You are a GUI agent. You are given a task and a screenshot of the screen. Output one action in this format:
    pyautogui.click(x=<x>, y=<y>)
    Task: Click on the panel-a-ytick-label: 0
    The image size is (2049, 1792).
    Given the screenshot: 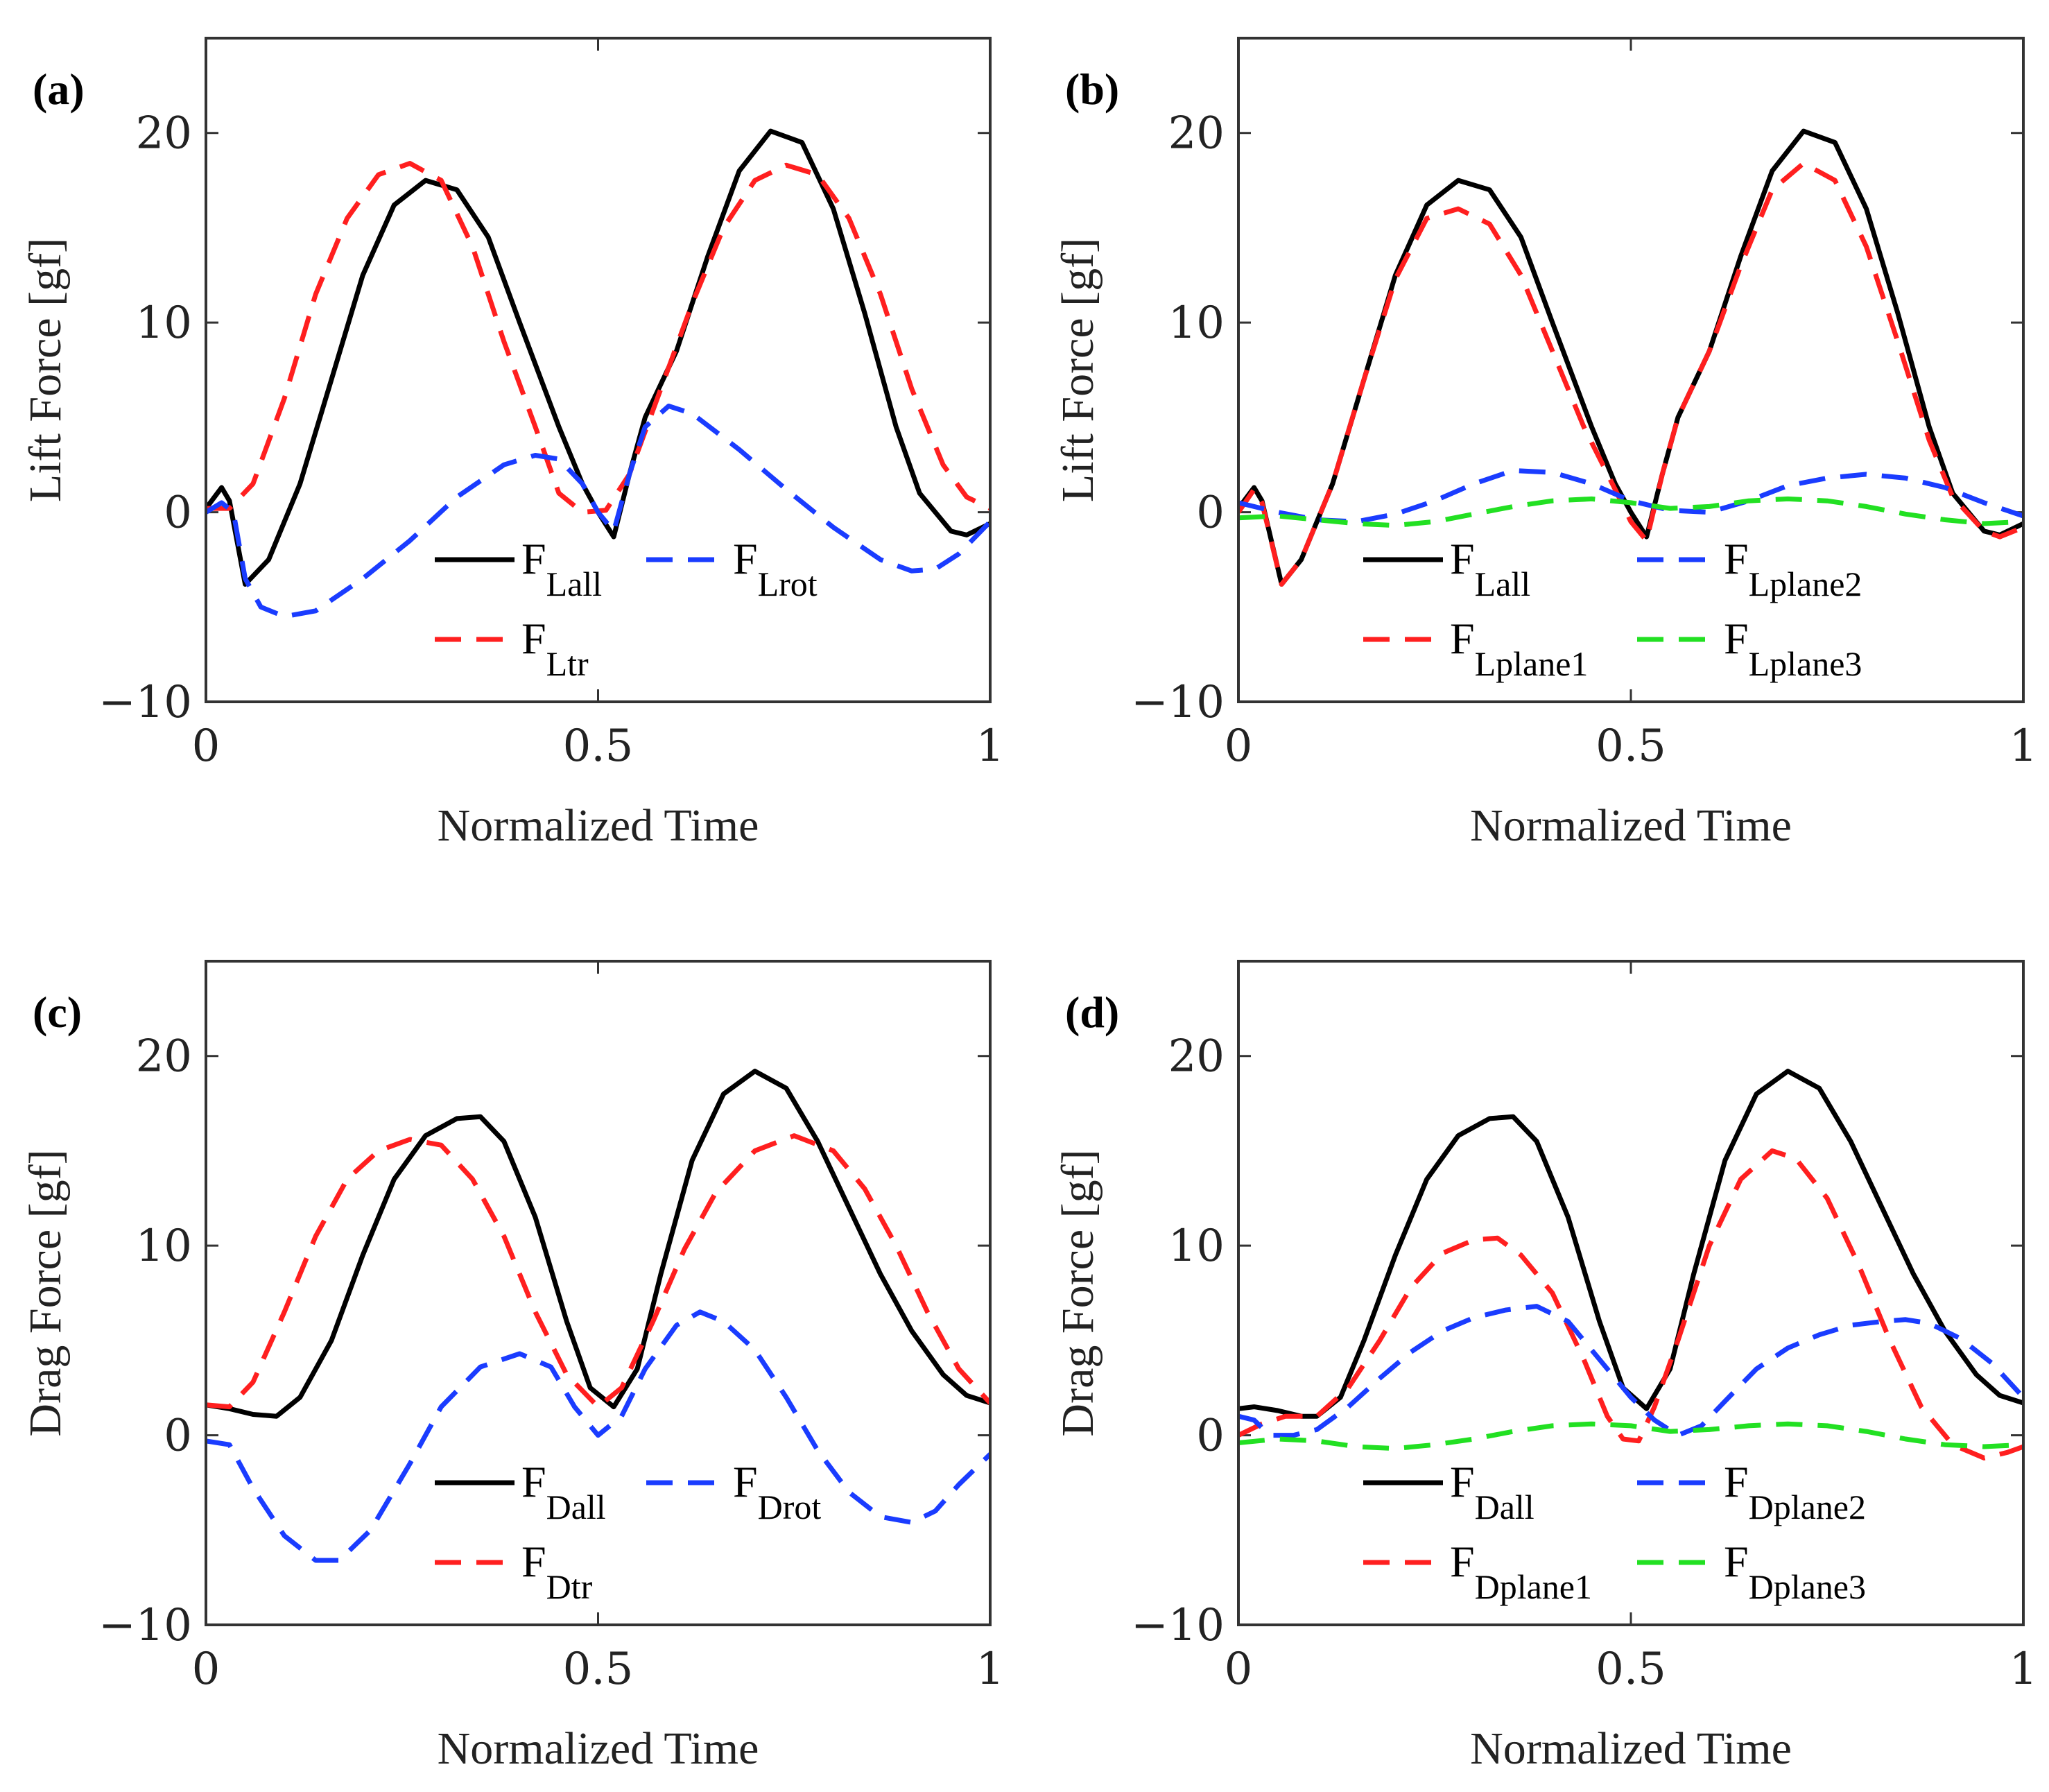 What is the action you would take?
    pyautogui.click(x=178, y=513)
    